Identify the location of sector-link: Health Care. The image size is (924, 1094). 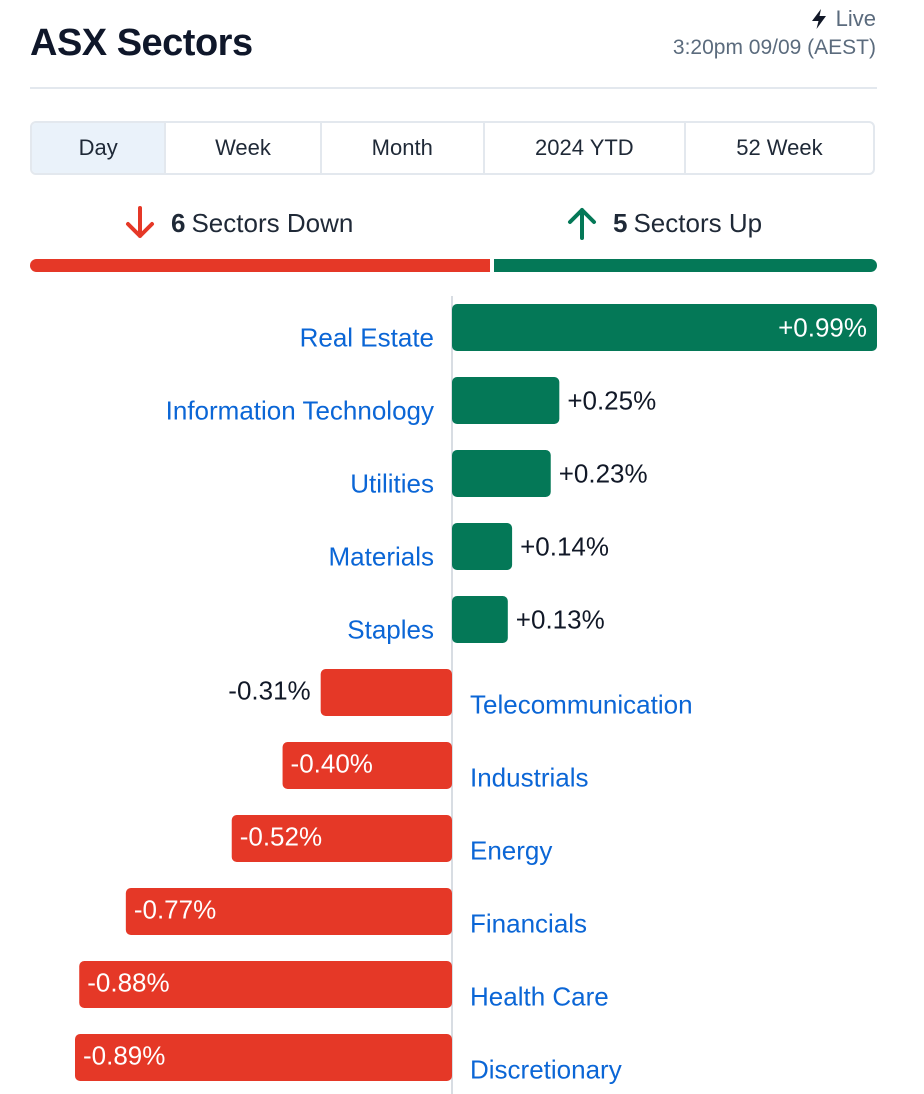
(539, 997).